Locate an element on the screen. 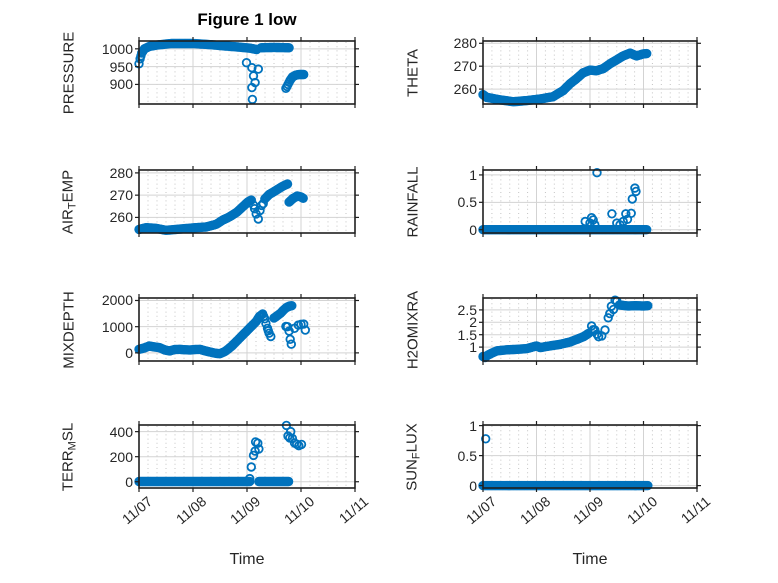  h2omixra-subplot is located at coordinates (589, 329).